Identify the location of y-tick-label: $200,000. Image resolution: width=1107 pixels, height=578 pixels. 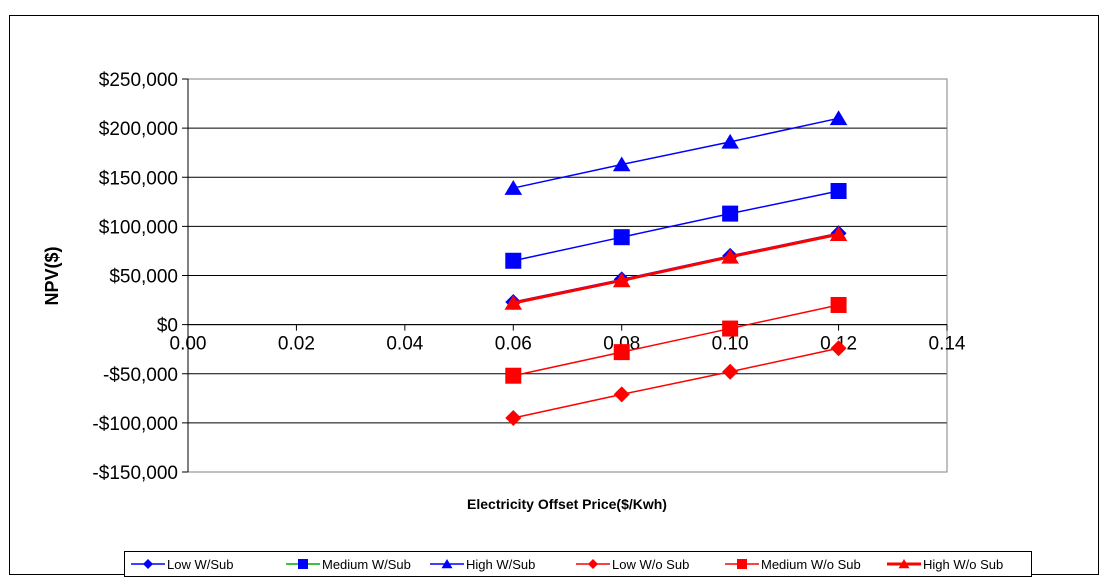
(138, 129).